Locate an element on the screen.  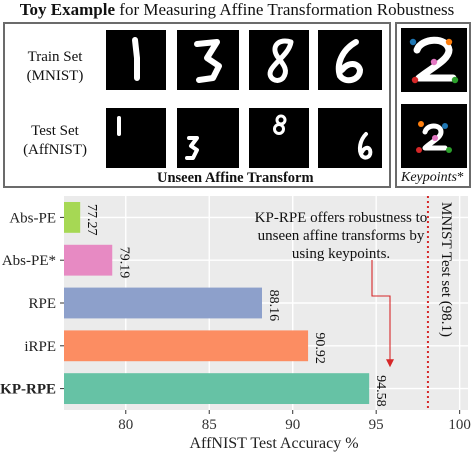
test-digit-3-image is located at coordinates (208, 138).